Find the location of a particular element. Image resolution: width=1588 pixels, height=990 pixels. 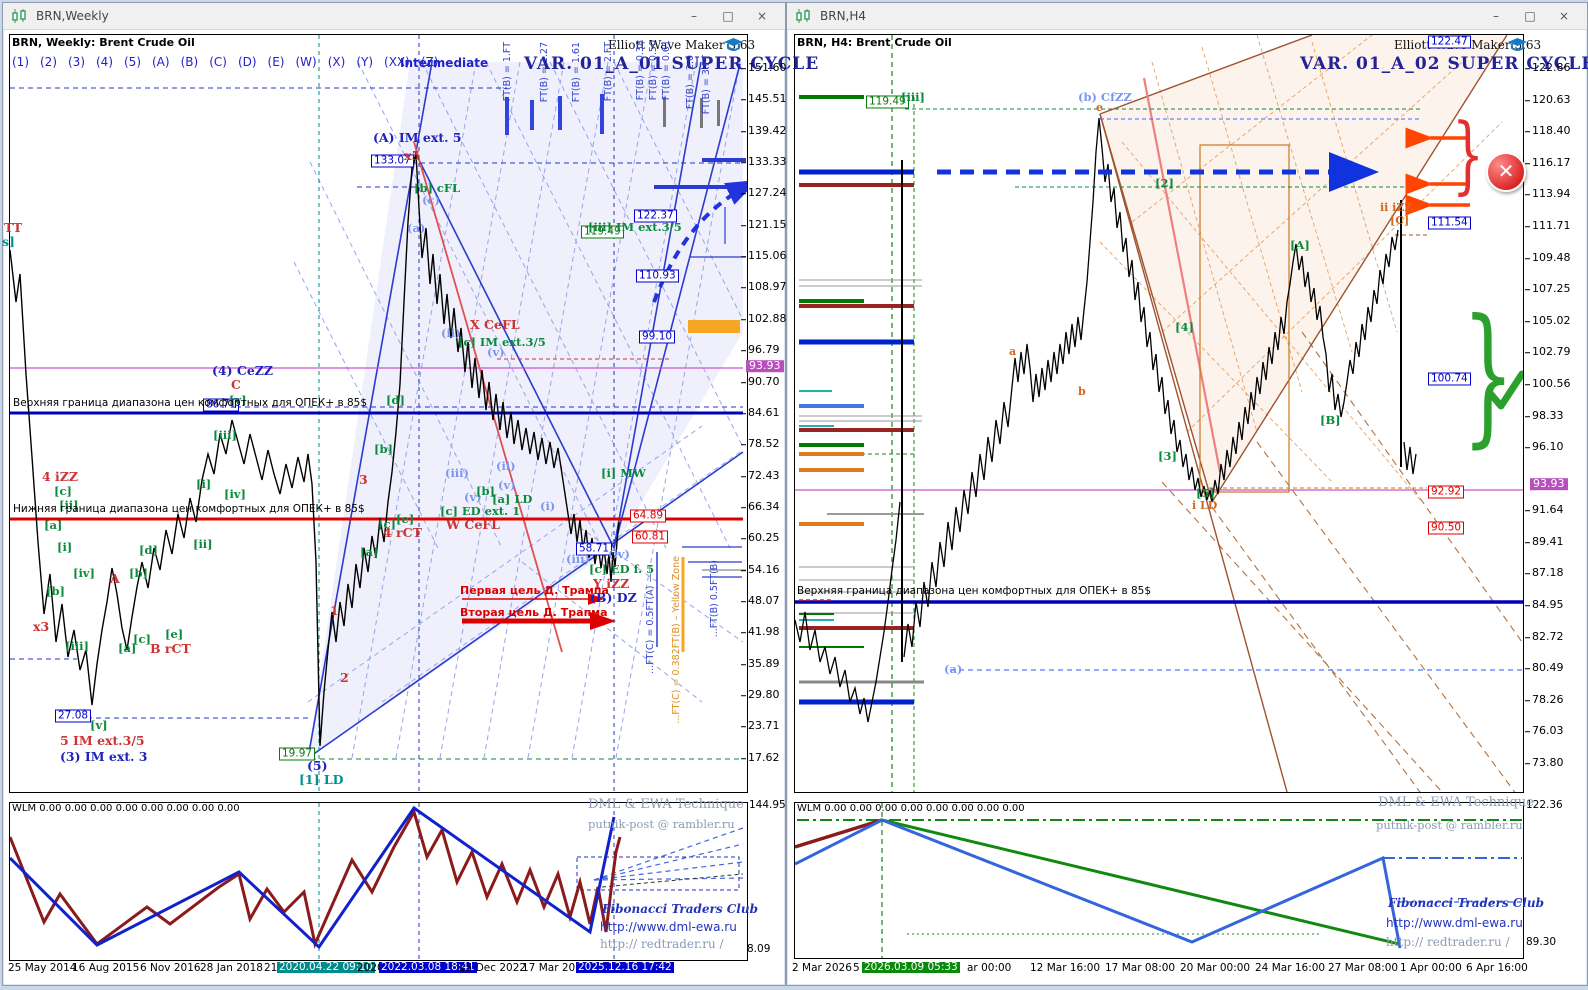

weekly-indicator-pane is located at coordinates (378, 881).